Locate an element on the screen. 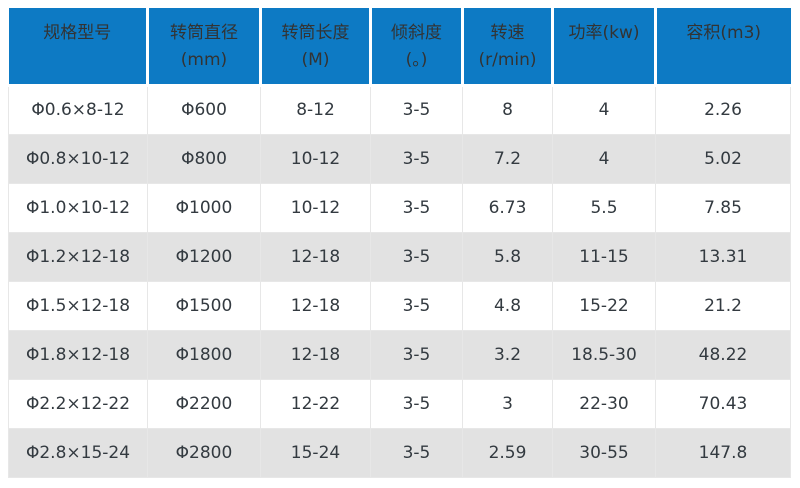 This screenshot has height=488, width=800. table-cell-r2-c5: 5.5 is located at coordinates (604, 208).